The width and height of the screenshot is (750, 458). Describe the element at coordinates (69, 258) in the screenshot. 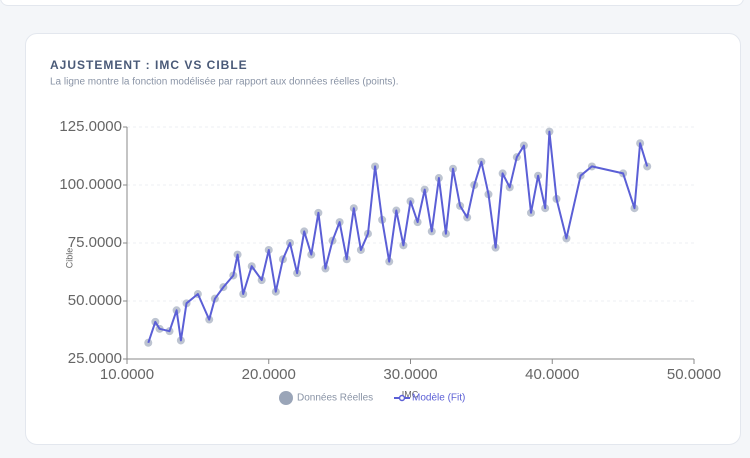

I see `y-axis-label: Cible` at that location.